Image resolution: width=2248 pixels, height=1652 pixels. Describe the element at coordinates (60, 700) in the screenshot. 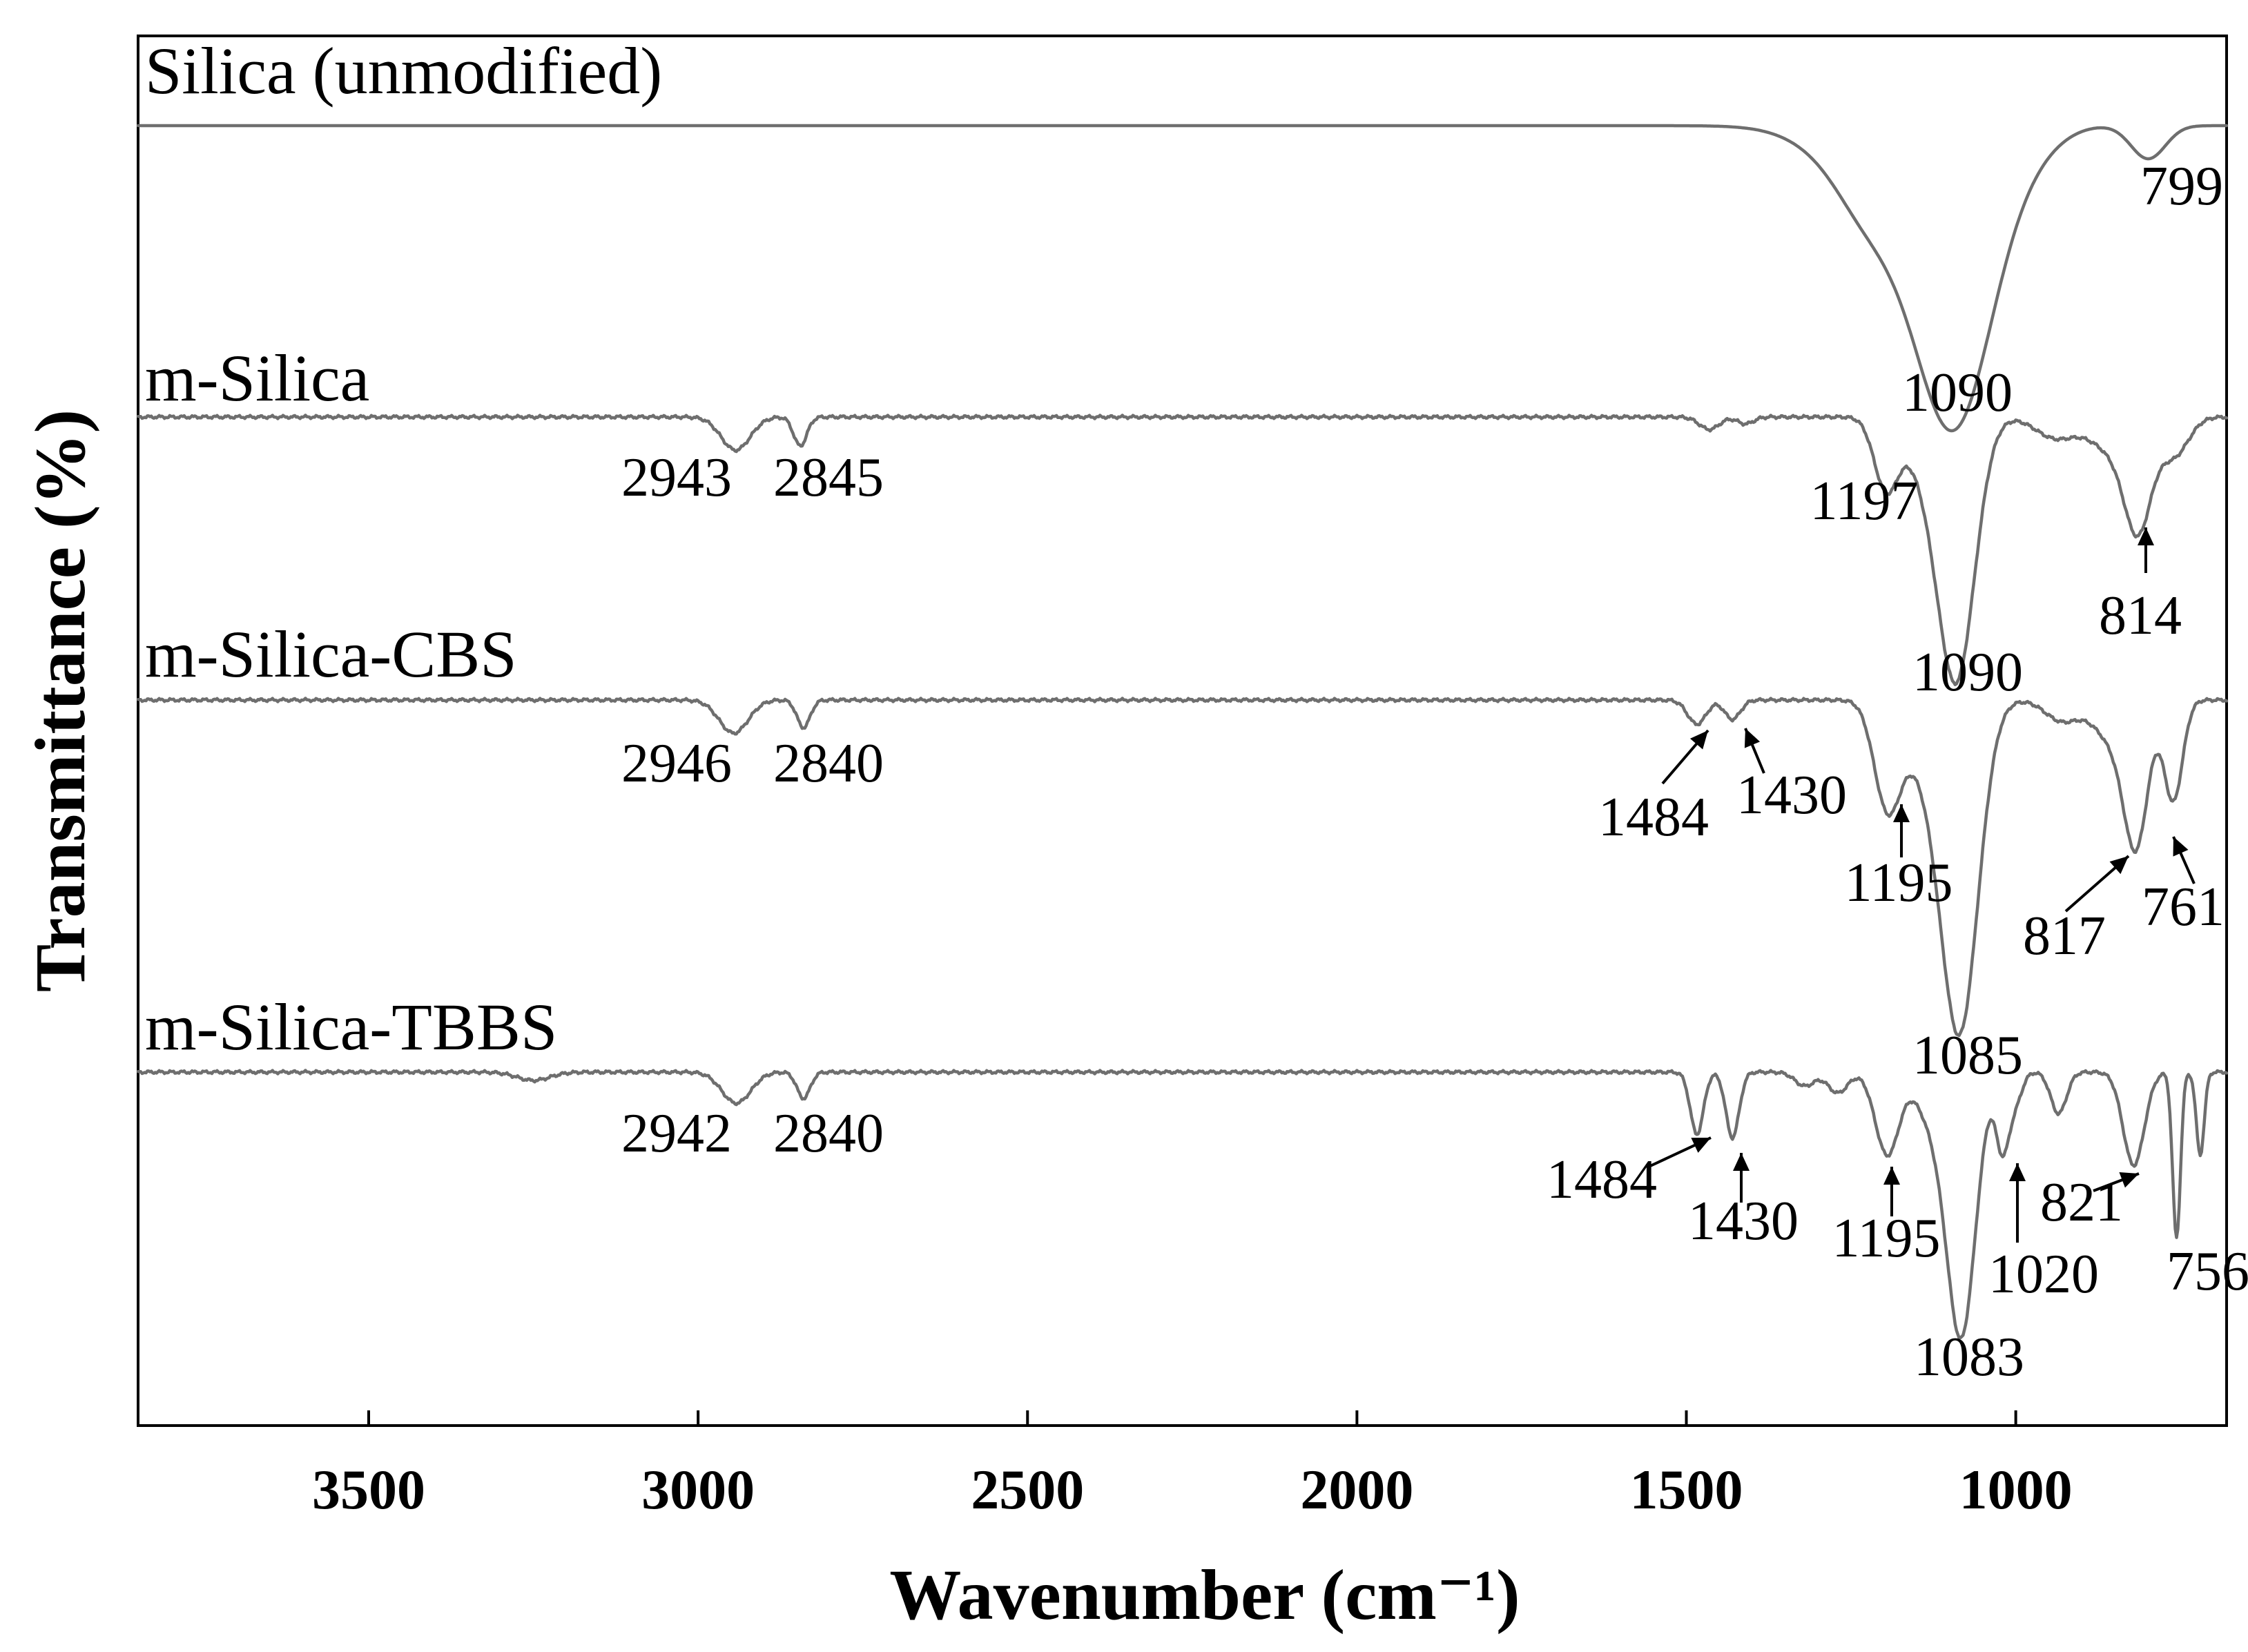

I see `y-axis-title: Transmittance (%)` at that location.